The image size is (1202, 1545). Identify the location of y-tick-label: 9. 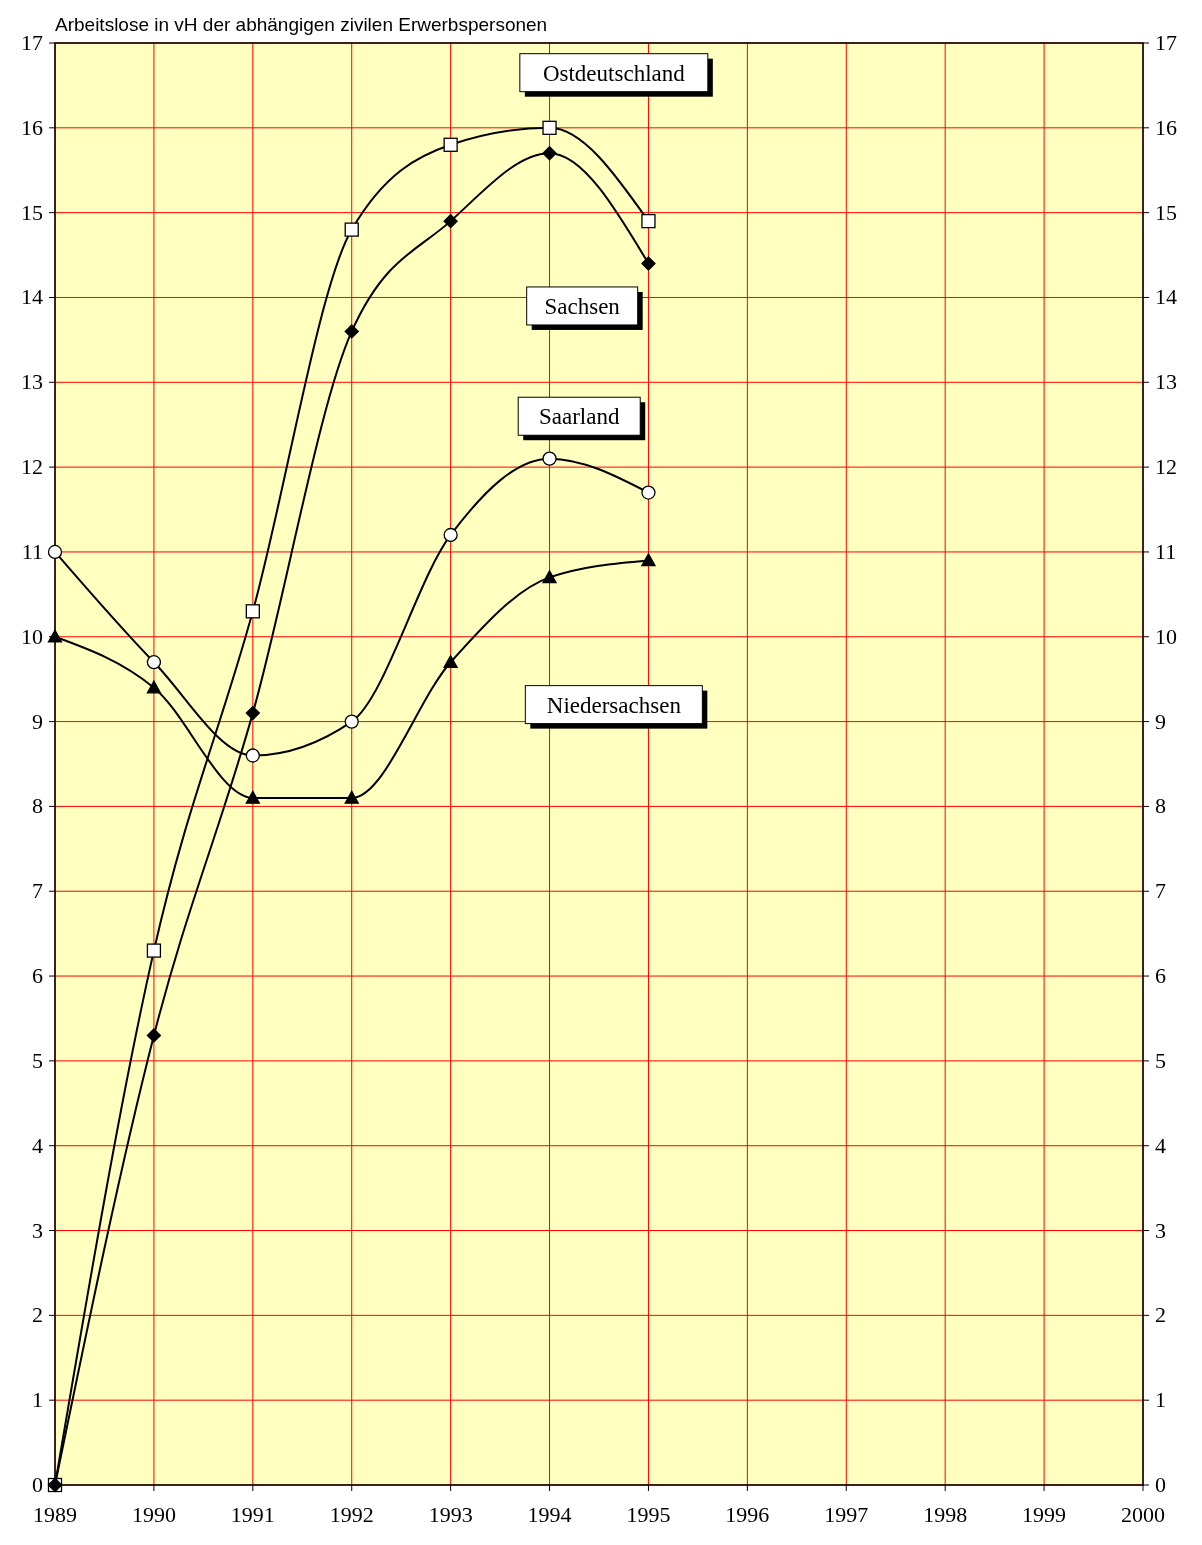
(37, 721).